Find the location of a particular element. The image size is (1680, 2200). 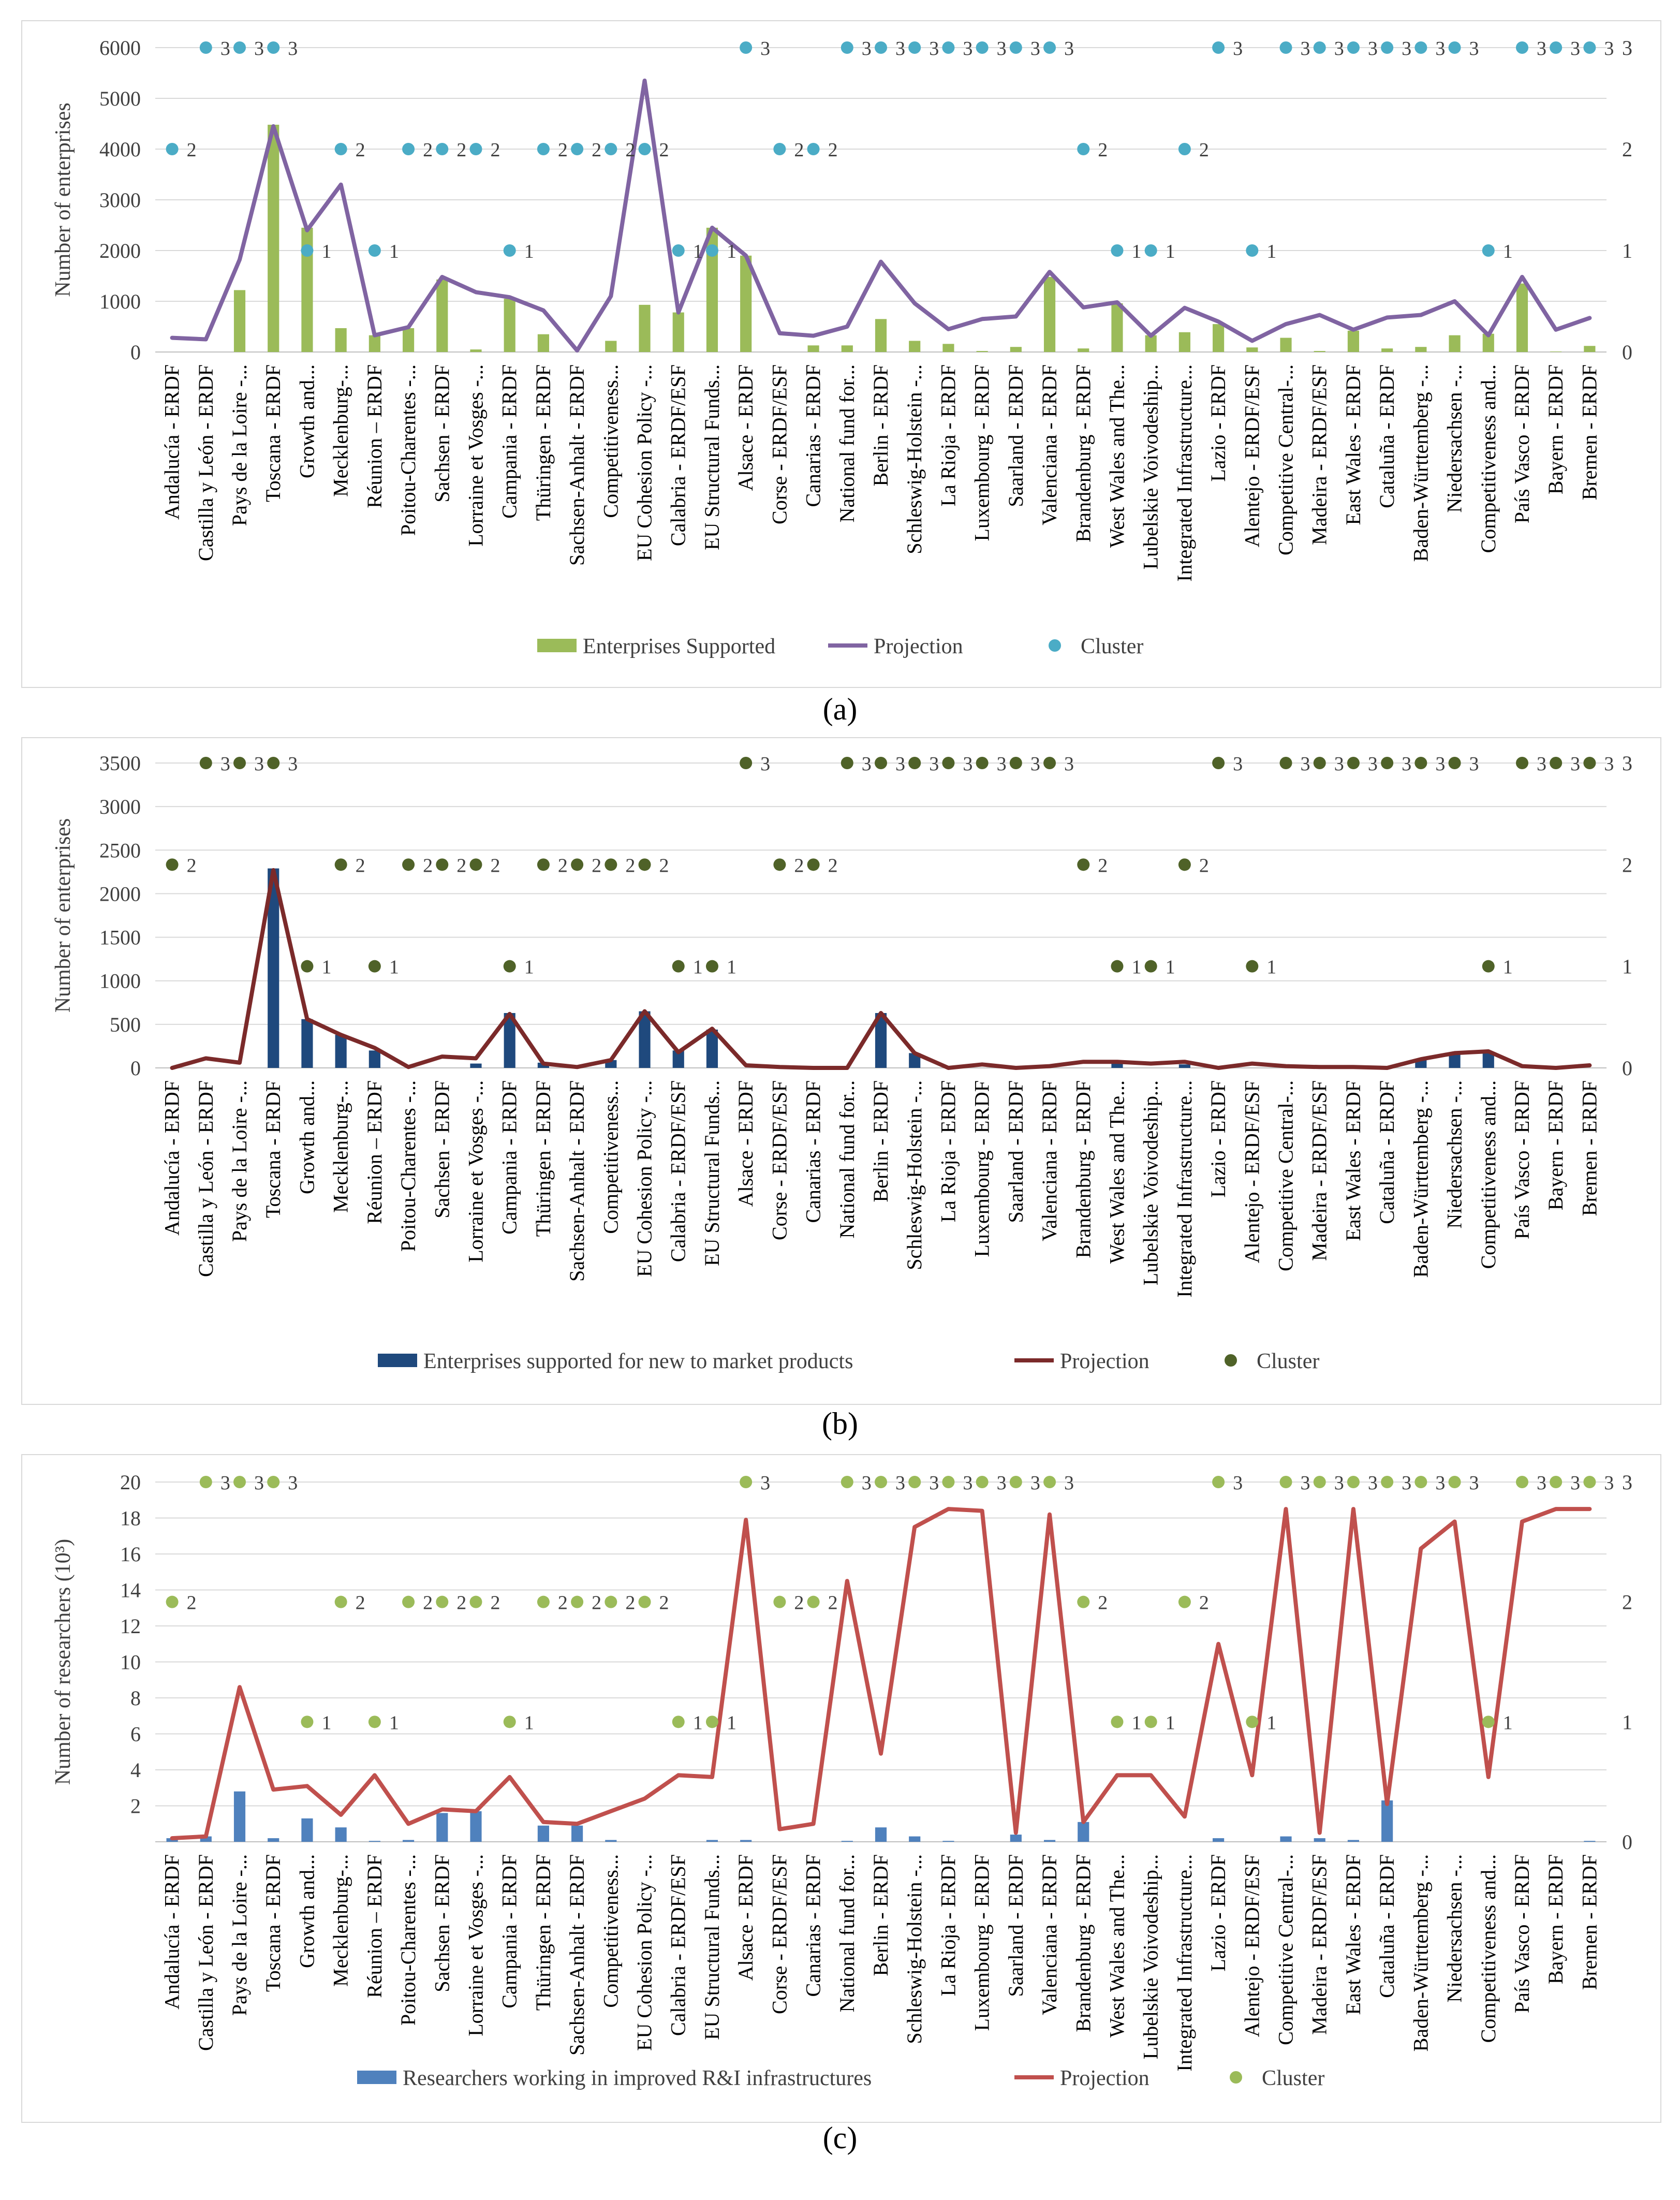

y-axis-title: Number of enterprises is located at coordinates (63, 916).